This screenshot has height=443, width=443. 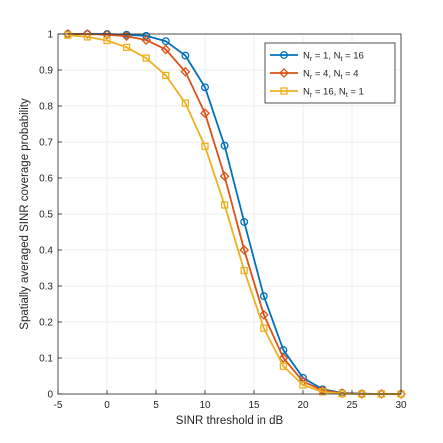 I want to click on y-tick-label: 0.6, so click(x=46, y=179).